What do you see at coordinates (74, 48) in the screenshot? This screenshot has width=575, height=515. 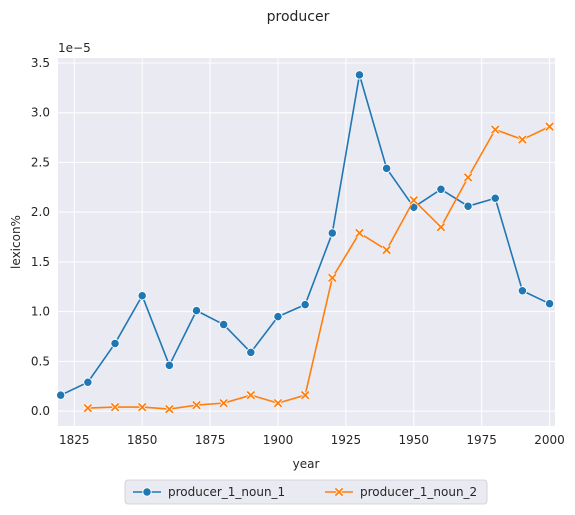 I see `y-multiplier-label: 1e−5` at bounding box center [74, 48].